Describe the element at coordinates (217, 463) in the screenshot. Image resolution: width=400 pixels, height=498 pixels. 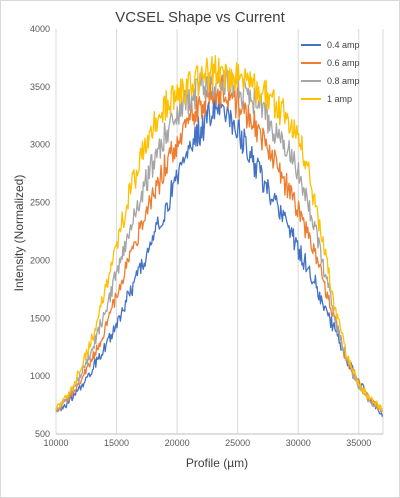
I see `x-axis-title: Profile (µm)` at that location.